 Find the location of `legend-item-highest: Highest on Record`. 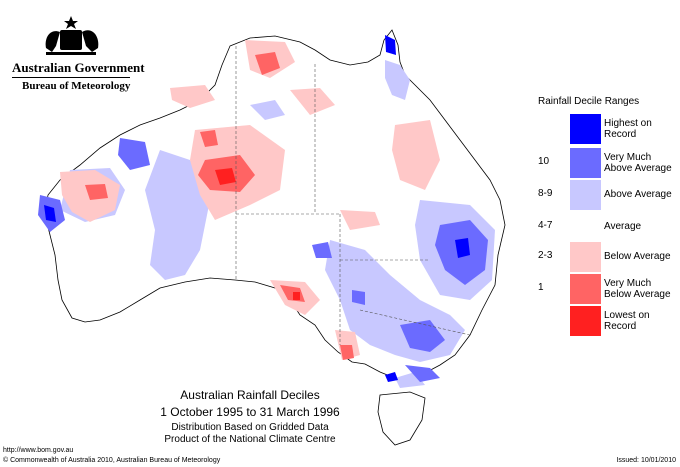

legend-item-highest: Highest on Record is located at coordinates (340, 129).